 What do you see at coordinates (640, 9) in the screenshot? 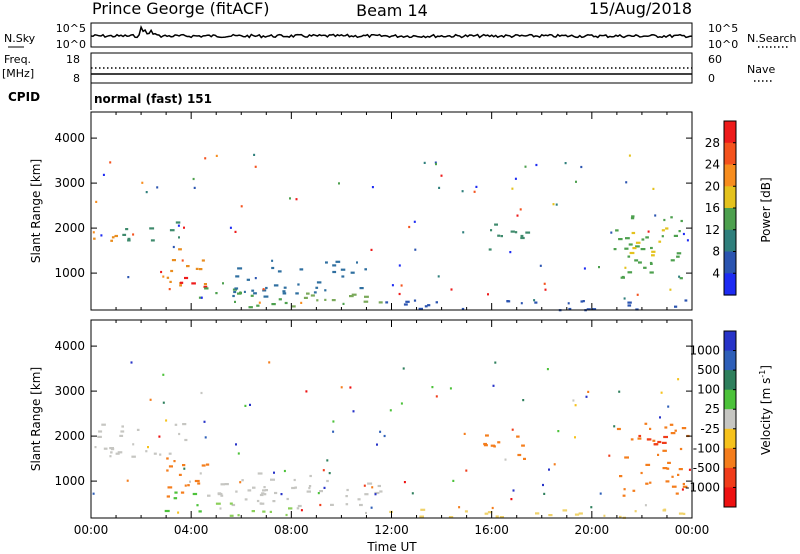
I see `date-title: 15/Aug/2018` at bounding box center [640, 9].